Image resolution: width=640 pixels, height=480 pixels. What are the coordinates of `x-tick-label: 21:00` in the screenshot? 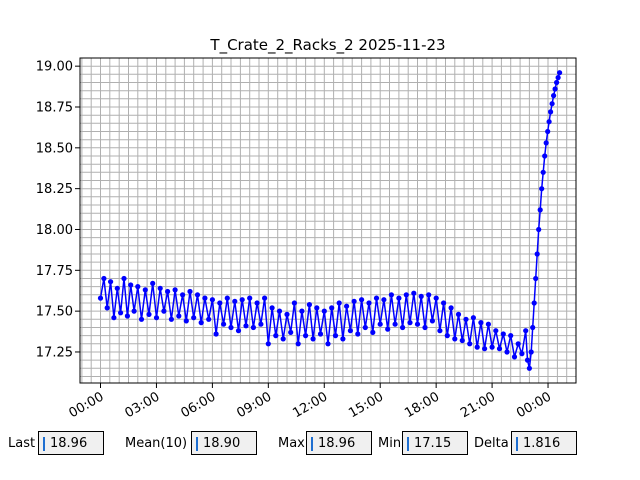 It's located at (478, 405).